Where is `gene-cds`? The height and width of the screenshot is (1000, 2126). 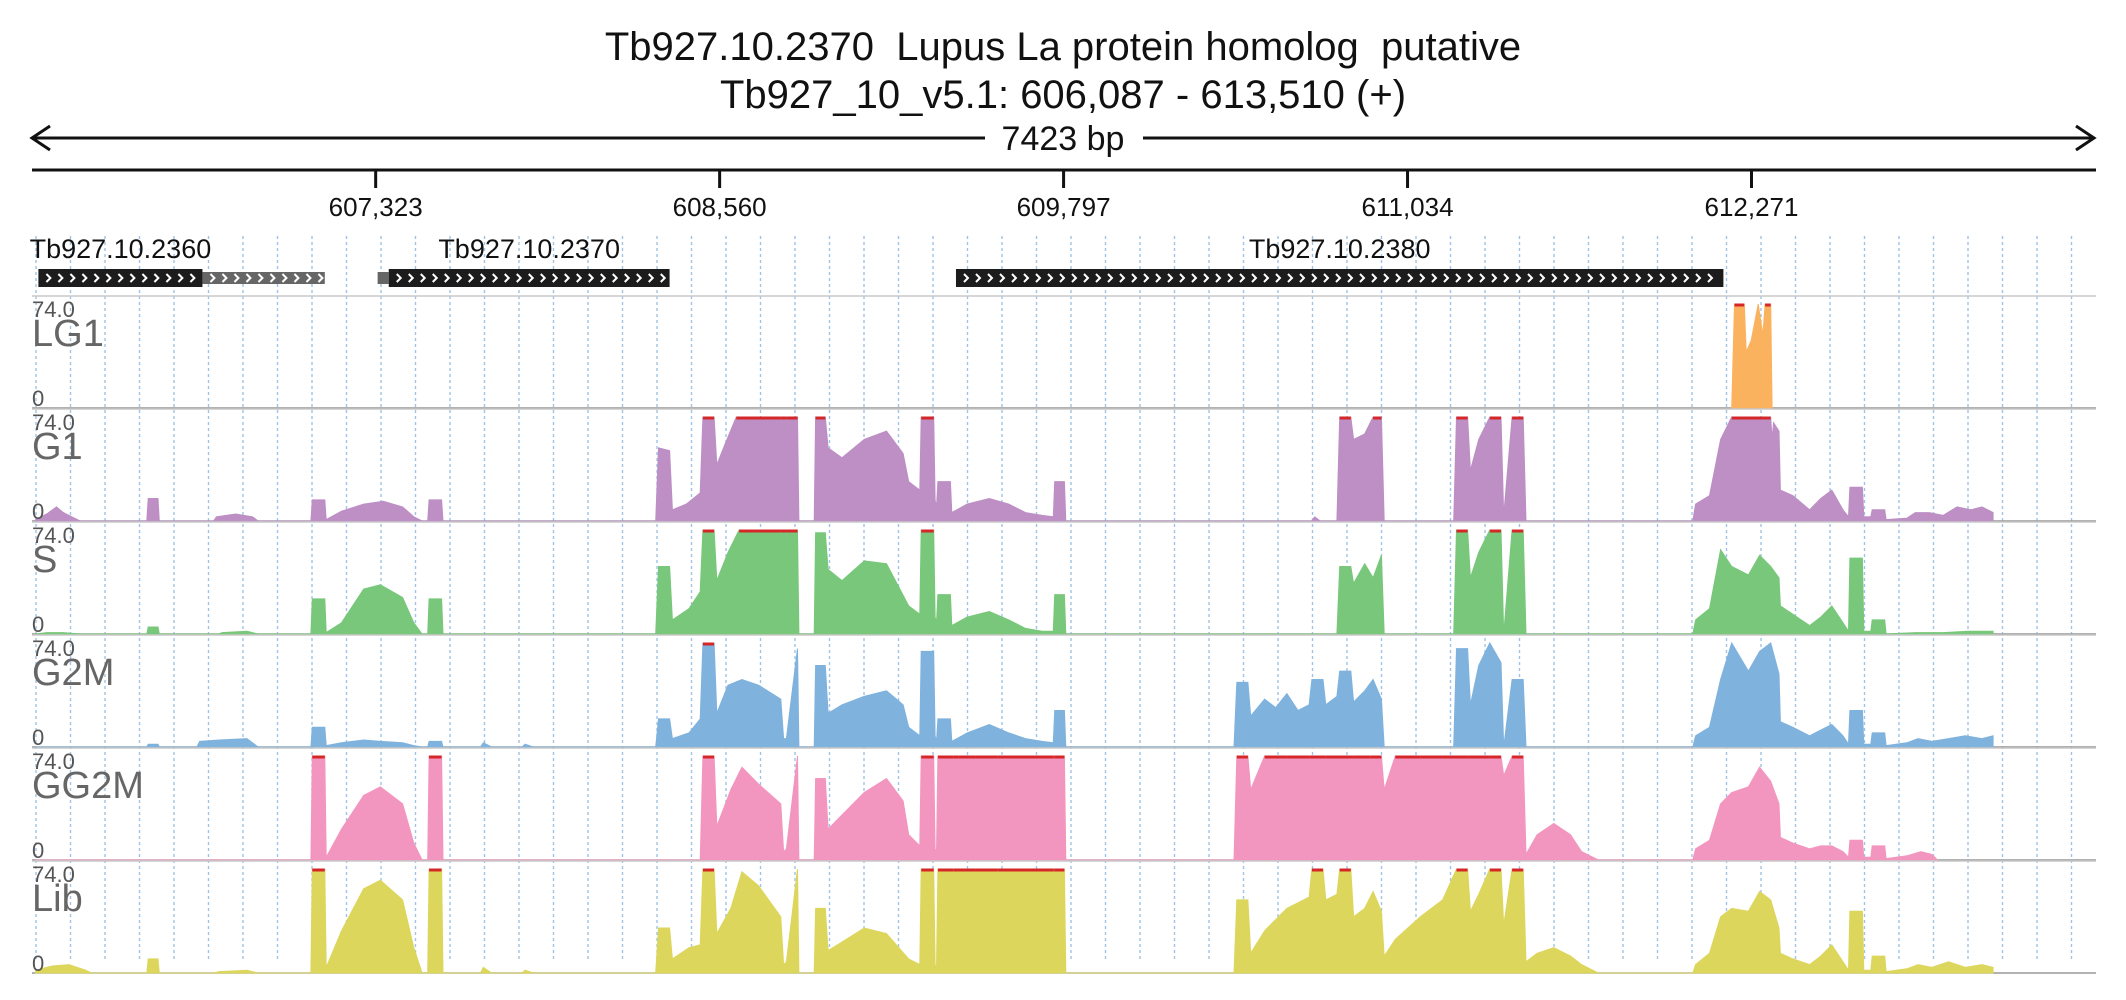 gene-cds is located at coordinates (120, 278).